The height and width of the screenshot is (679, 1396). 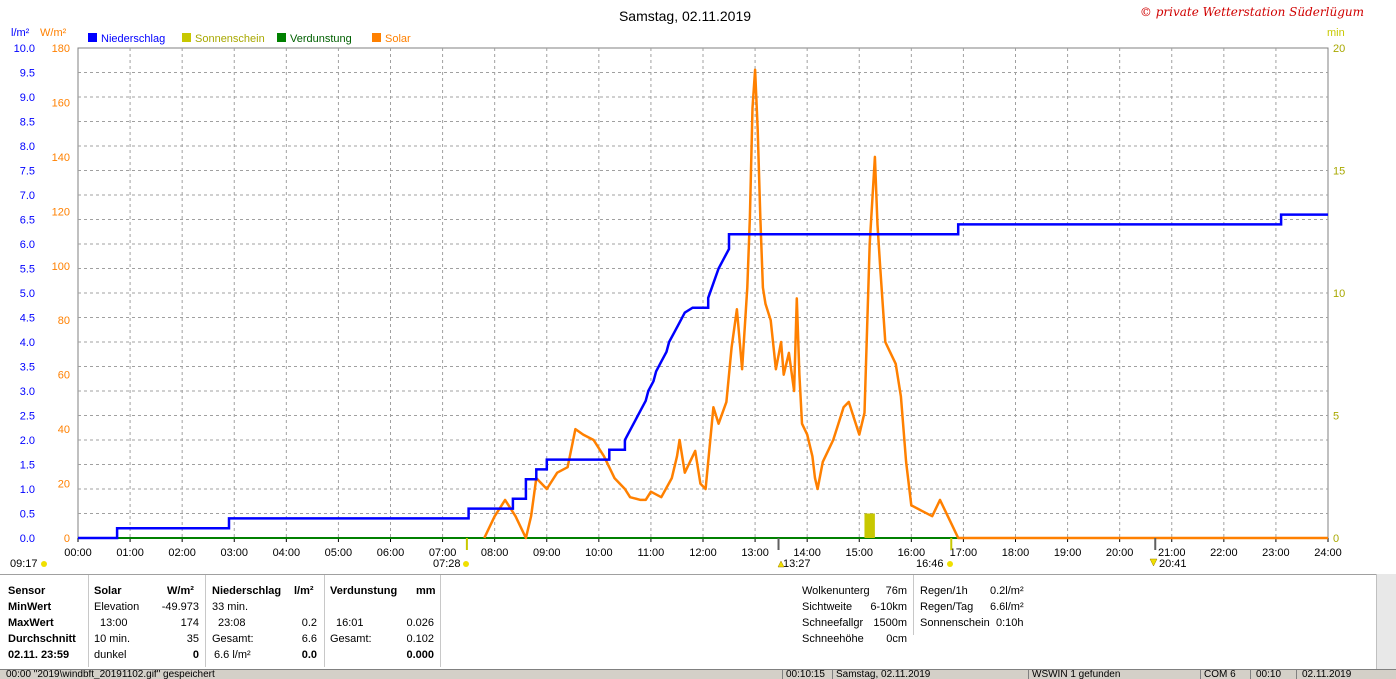 What do you see at coordinates (78, 553) in the screenshot?
I see `x-tick-label: 00:00` at bounding box center [78, 553].